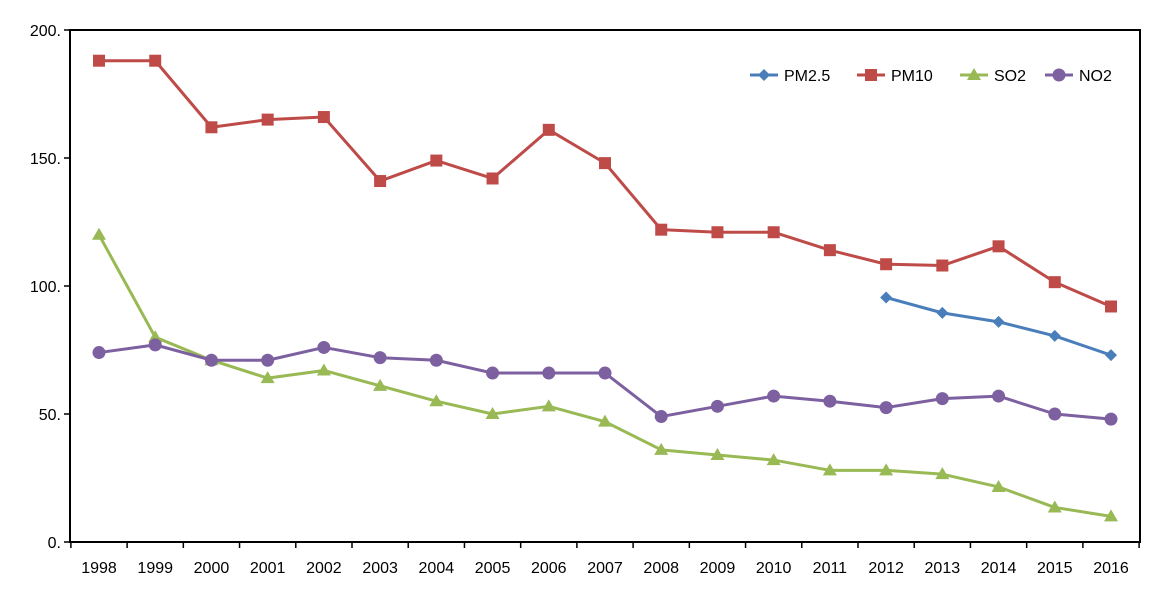  Describe the element at coordinates (45, 159) in the screenshot. I see `y-tick-label: 150.` at that location.